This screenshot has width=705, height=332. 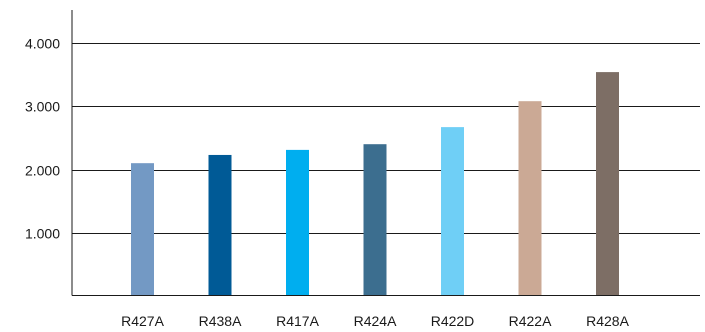 I want to click on y-tick-label: 3.000, so click(x=42, y=107).